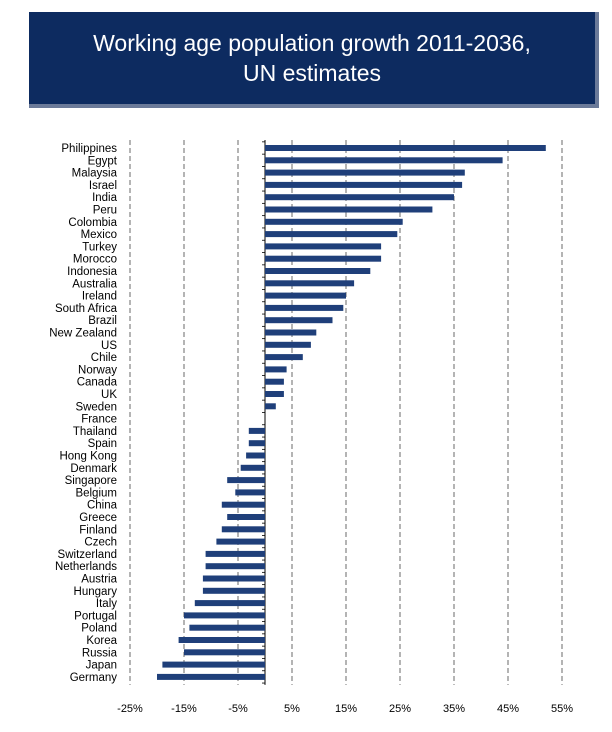 The width and height of the screenshot is (612, 732). I want to click on category-label: Portugal, so click(95, 616).